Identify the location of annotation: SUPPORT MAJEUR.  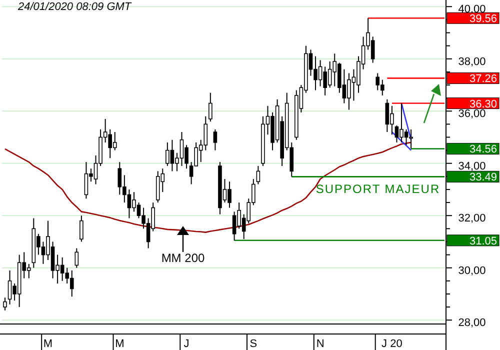
(378, 189).